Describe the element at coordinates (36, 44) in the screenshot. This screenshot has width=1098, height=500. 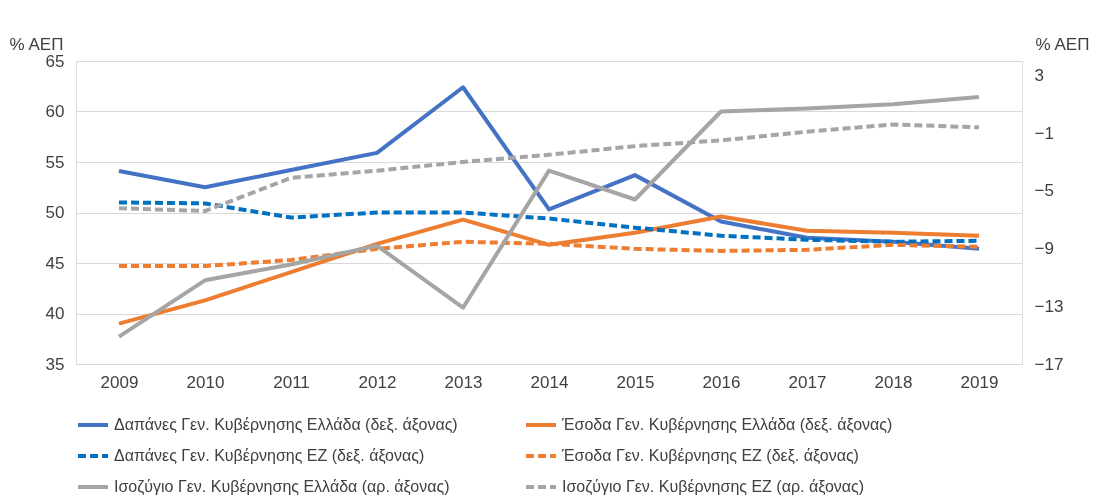
I see `y-axis-title: % ΑΕΠ` at that location.